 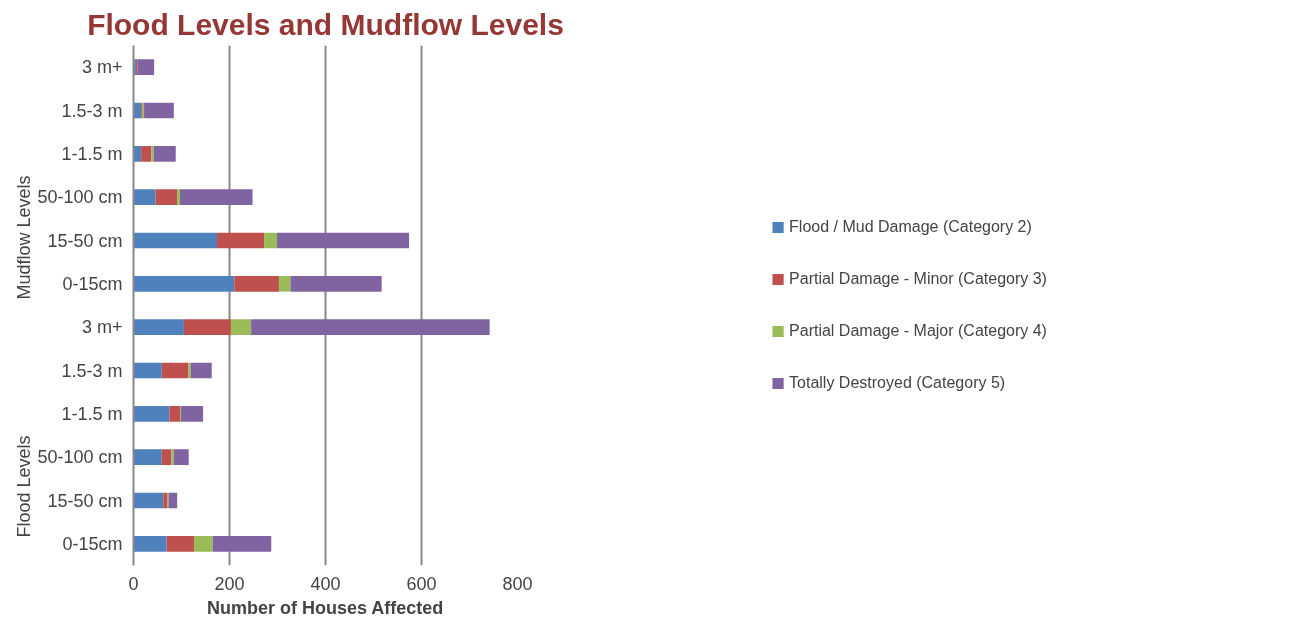 What do you see at coordinates (897, 383) in the screenshot?
I see `legend-label: Totally Destroyed (Category 5)` at bounding box center [897, 383].